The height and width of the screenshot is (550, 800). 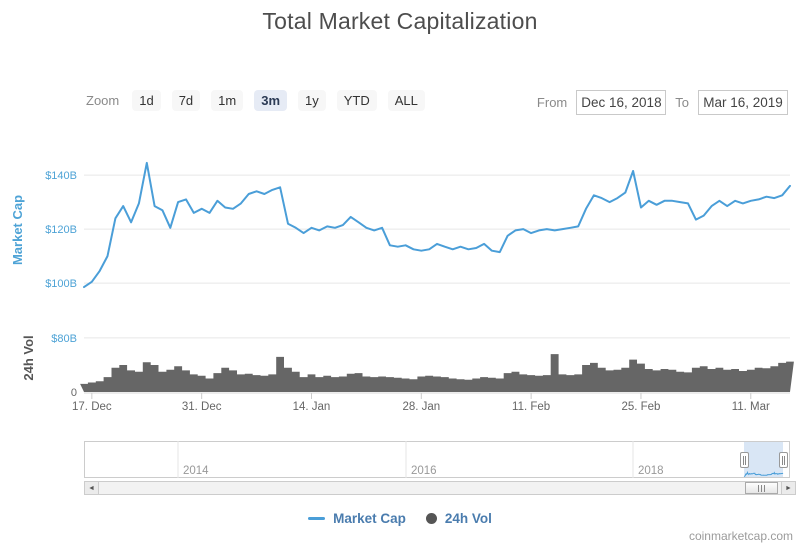 What do you see at coordinates (356, 100) in the screenshot?
I see `zoom-button-ytd: YTD` at bounding box center [356, 100].